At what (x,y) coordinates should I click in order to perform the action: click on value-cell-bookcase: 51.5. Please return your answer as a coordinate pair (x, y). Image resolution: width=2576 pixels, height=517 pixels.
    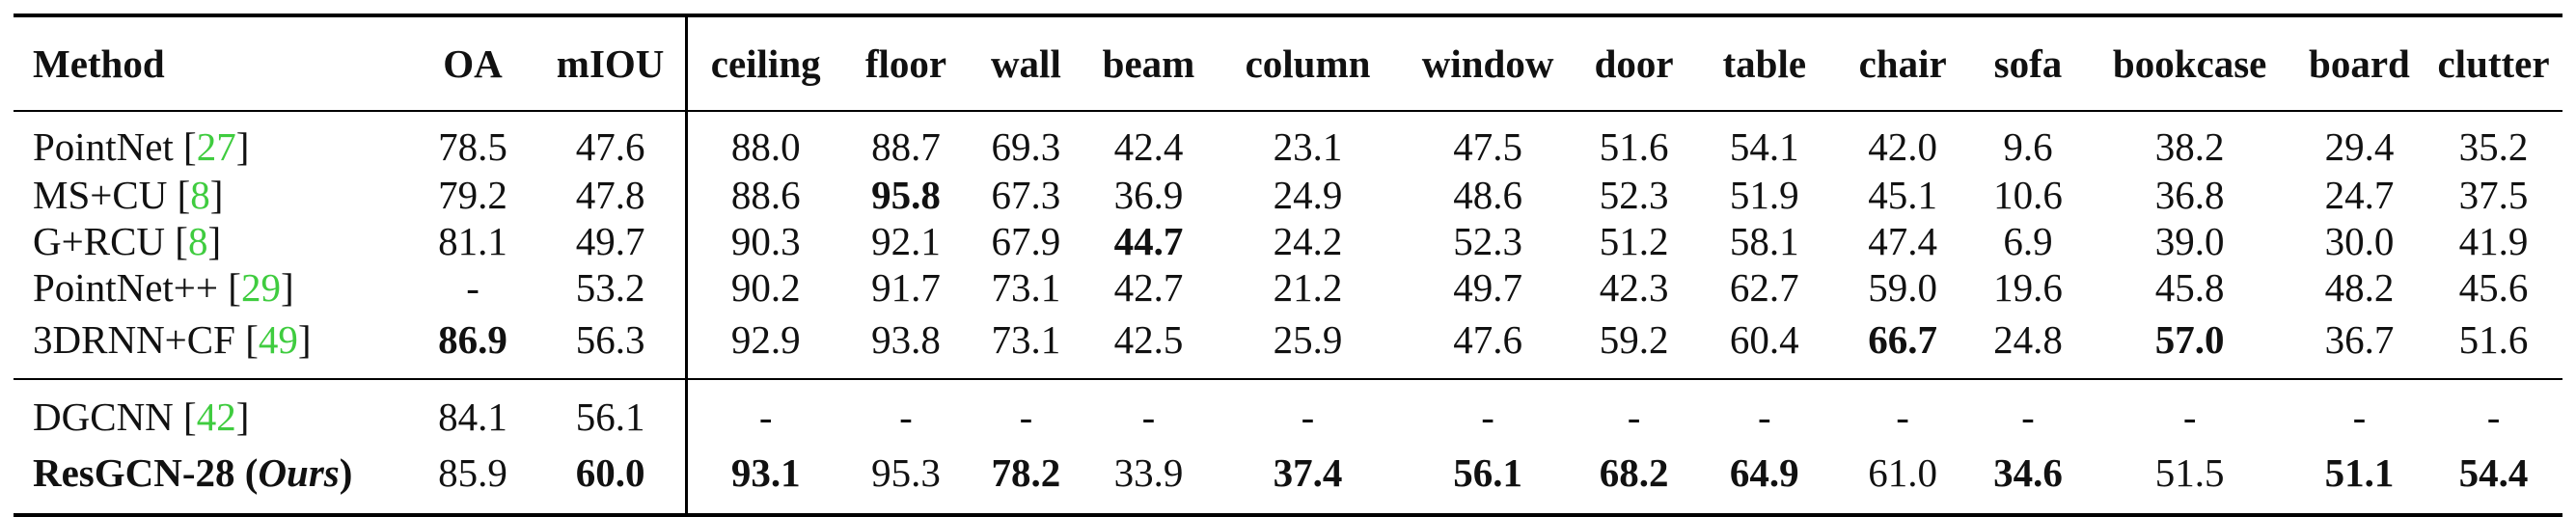
    Looking at the image, I should click on (2190, 481).